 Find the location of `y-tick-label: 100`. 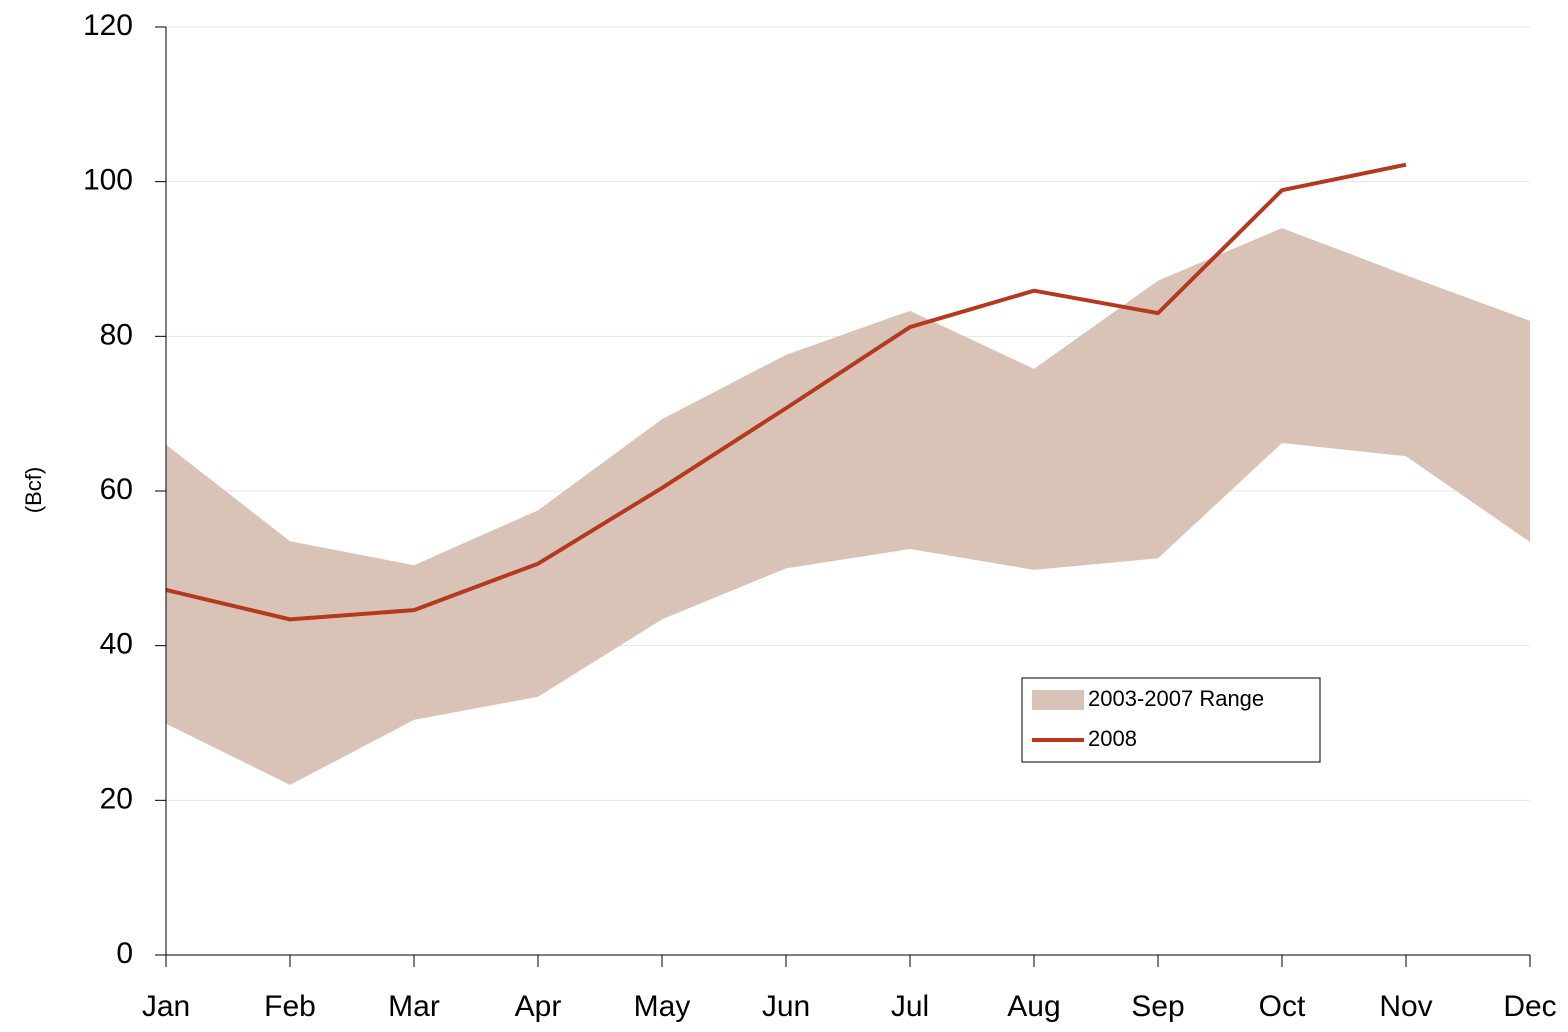

y-tick-label: 100 is located at coordinates (108, 180).